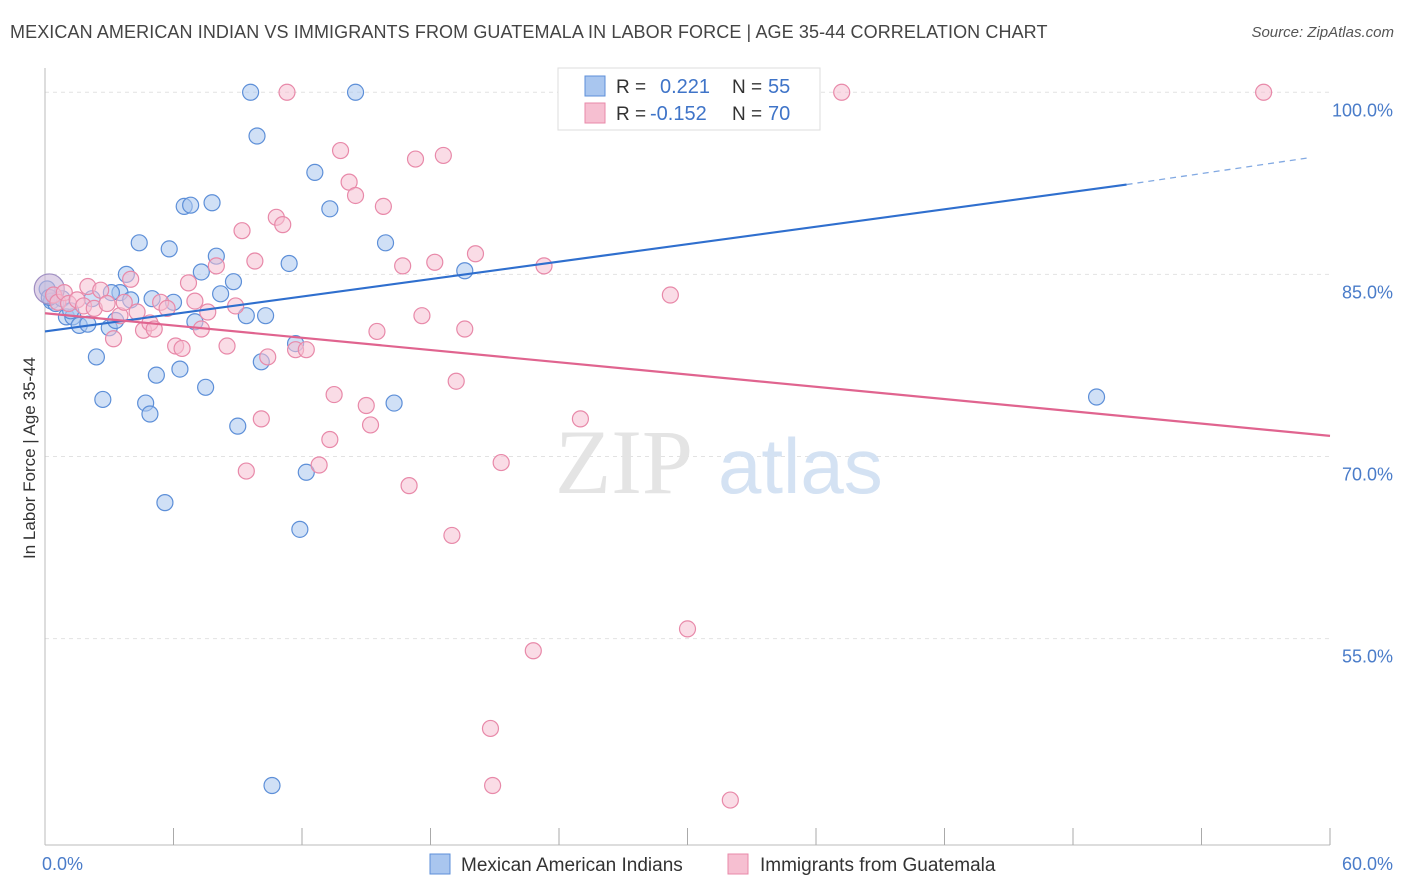 The width and height of the screenshot is (1406, 892). Describe the element at coordinates (631, 114) in the screenshot. I see `legend-r-label-pink: R =` at that location.